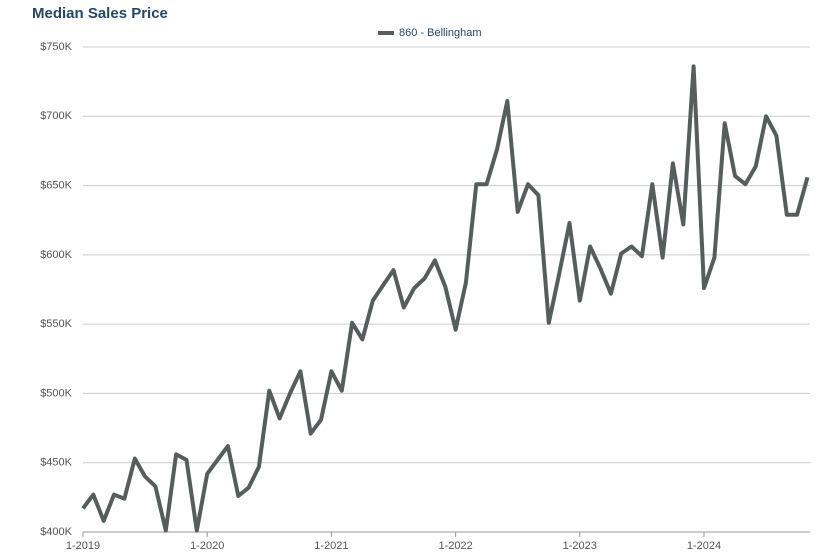  Describe the element at coordinates (56, 532) in the screenshot. I see `y-tick-label: $400K` at that location.